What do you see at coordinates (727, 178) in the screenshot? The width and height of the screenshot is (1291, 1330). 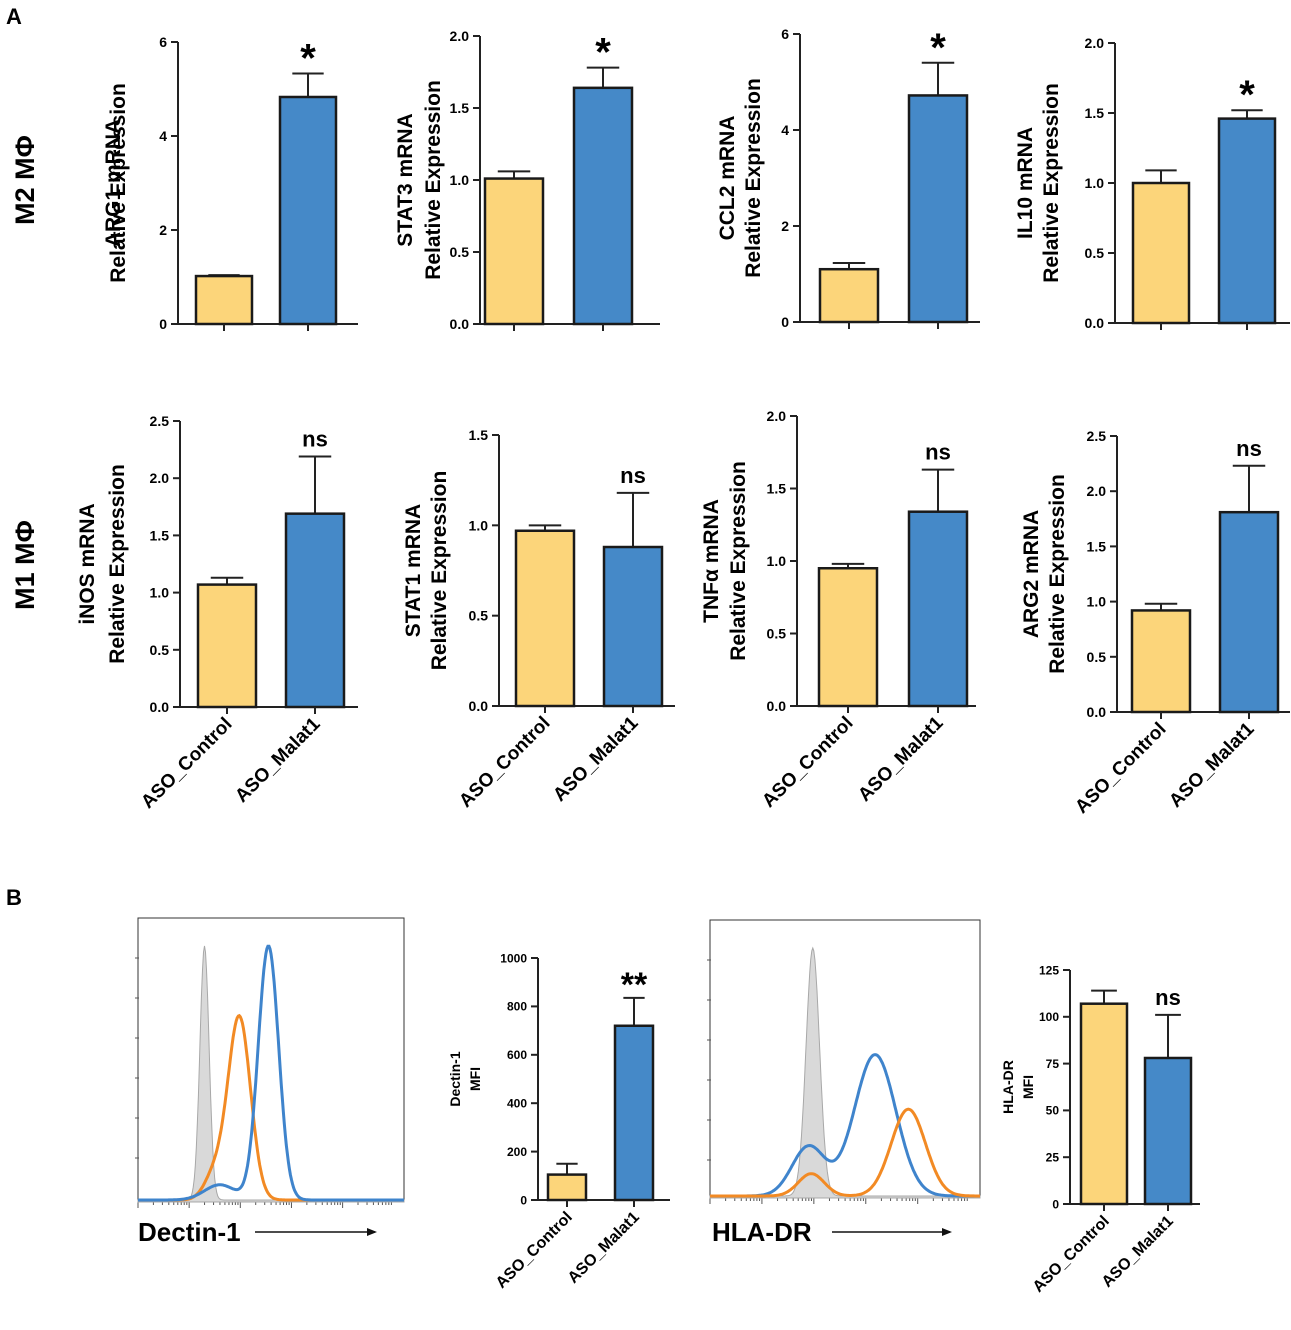 I see `y-axis-title: CCL2 mRNA` at bounding box center [727, 178].